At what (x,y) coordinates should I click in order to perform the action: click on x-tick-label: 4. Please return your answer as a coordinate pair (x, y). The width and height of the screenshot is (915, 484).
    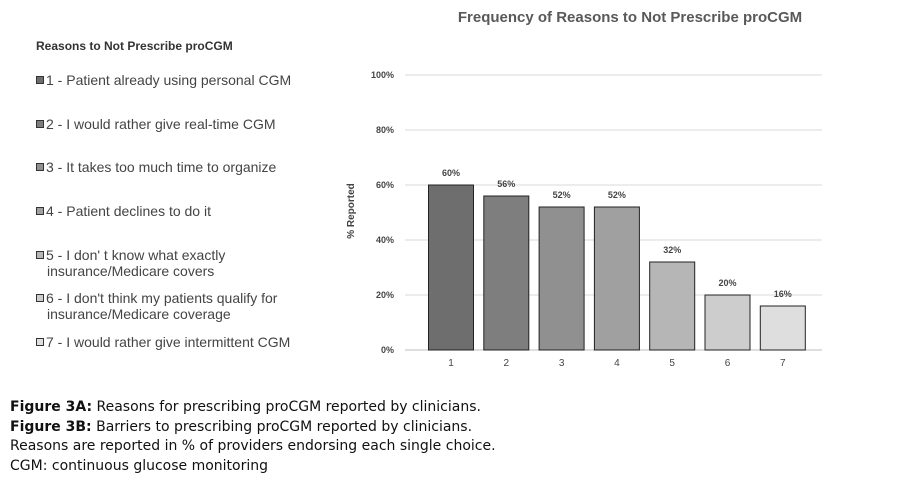
    Looking at the image, I should click on (617, 363).